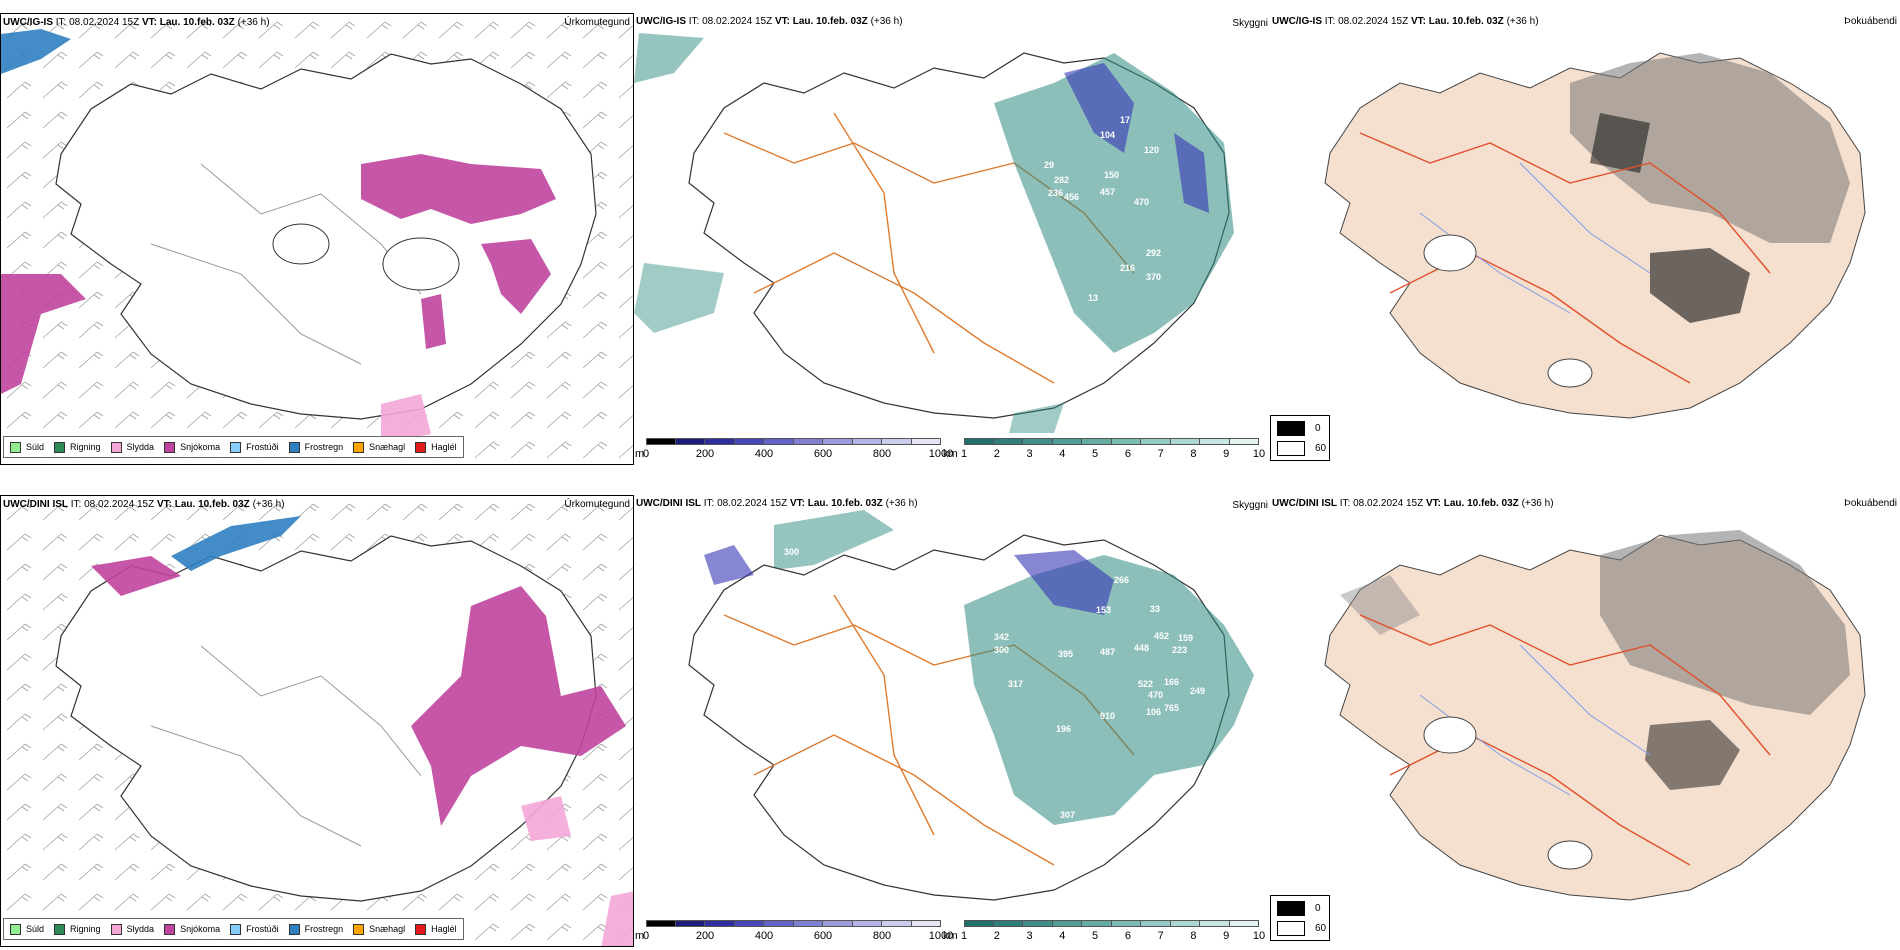 This screenshot has width=1900, height=950. Describe the element at coordinates (1107, 716) in the screenshot. I see `svg-text: 910` at that location.